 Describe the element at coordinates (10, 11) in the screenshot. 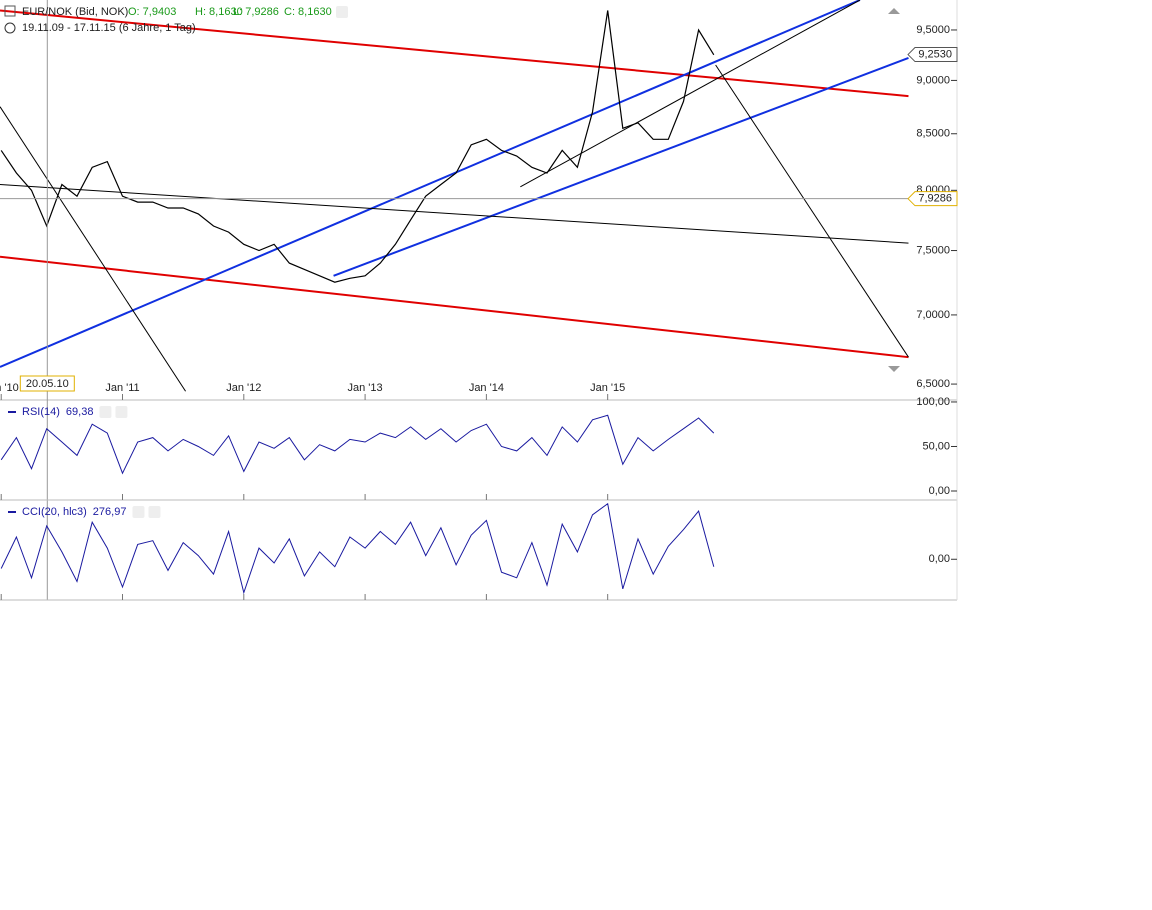

I see `chart-icon` at that location.